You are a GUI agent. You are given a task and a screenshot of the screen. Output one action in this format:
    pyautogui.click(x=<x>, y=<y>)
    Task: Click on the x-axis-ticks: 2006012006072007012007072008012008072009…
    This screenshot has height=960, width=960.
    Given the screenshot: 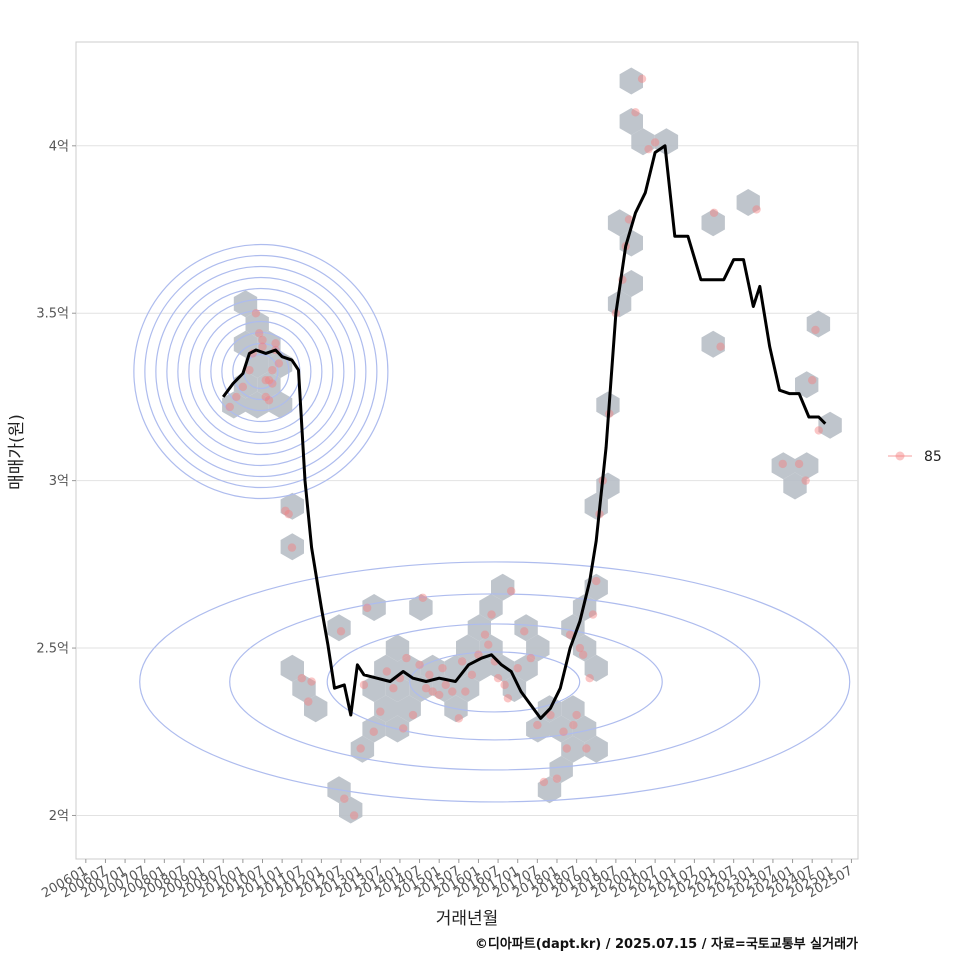 What is the action you would take?
    pyautogui.click(x=447, y=880)
    